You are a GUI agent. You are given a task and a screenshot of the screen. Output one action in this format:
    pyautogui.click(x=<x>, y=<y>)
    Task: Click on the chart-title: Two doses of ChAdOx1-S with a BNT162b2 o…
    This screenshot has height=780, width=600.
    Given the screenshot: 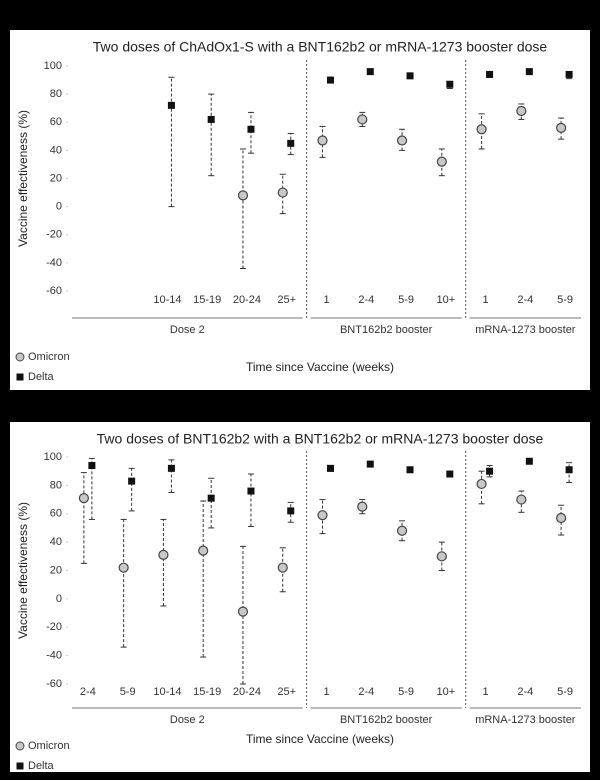 What is the action you would take?
    pyautogui.click(x=320, y=47)
    